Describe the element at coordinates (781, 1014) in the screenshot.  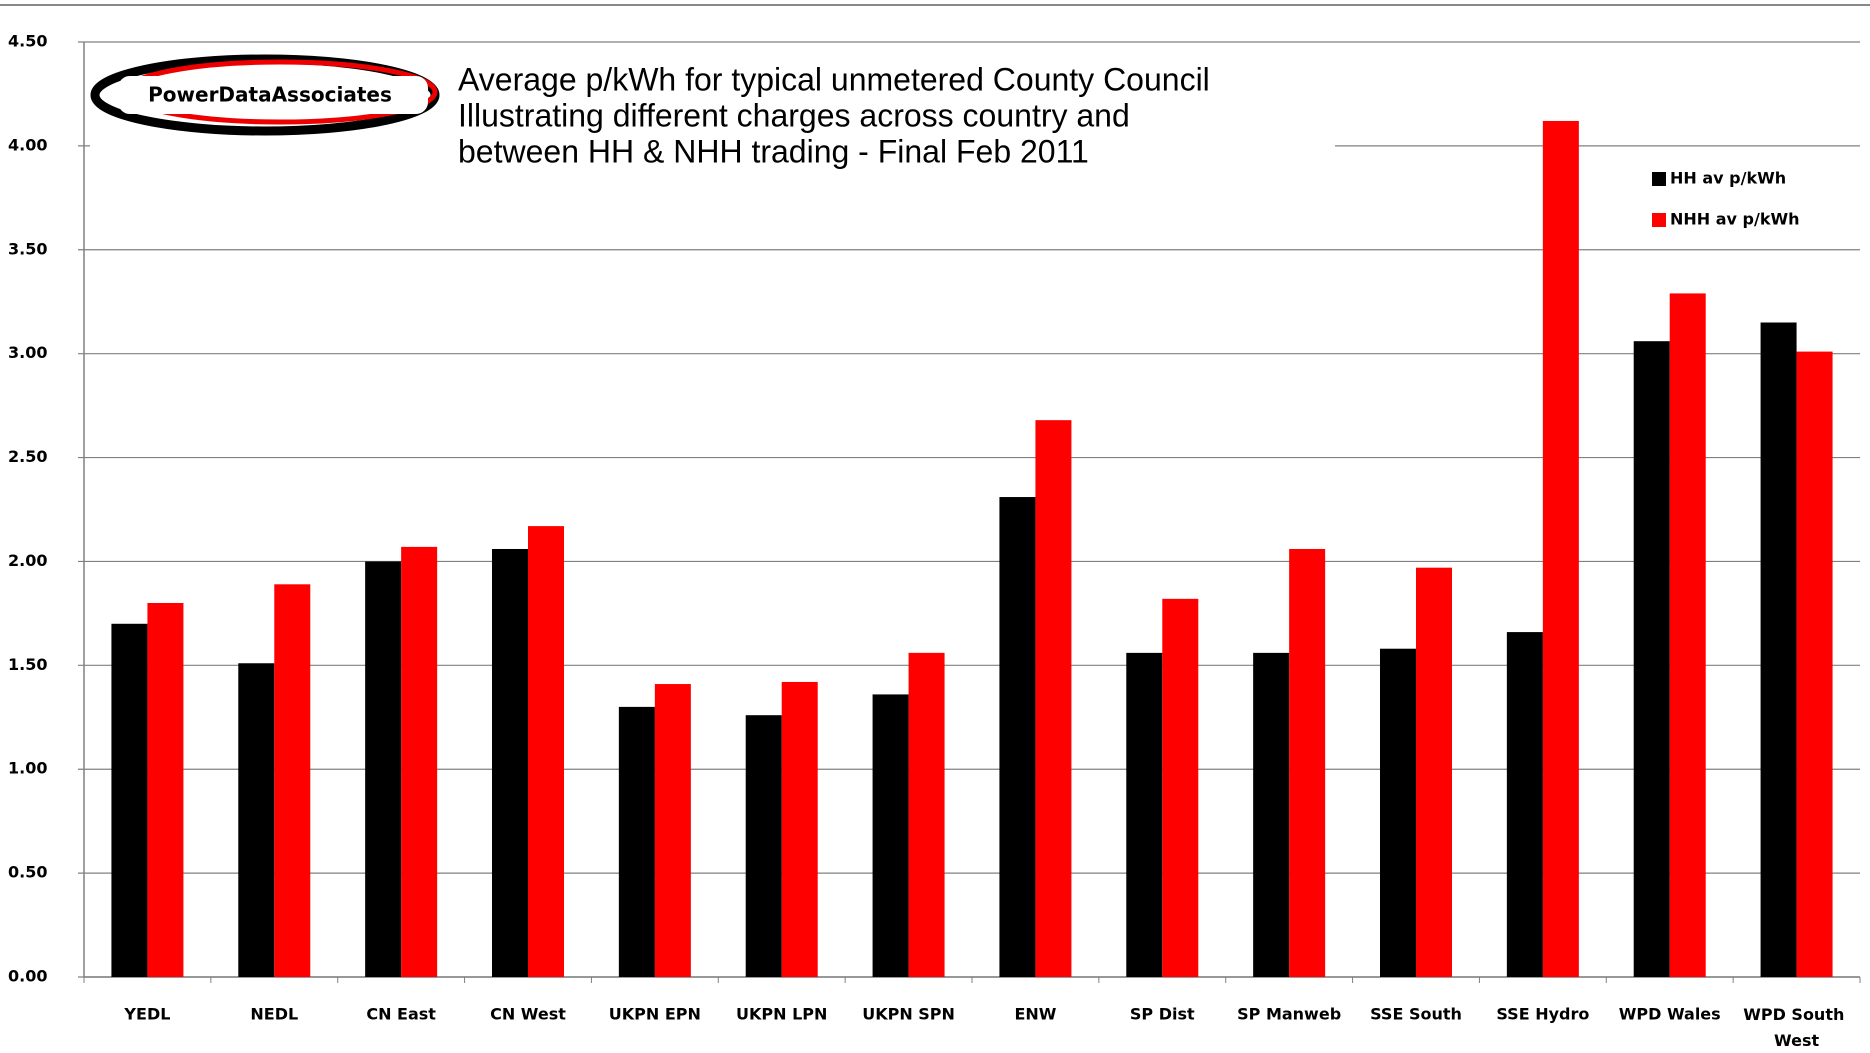
I see `x-tick-label: UKPN LPN` at that location.